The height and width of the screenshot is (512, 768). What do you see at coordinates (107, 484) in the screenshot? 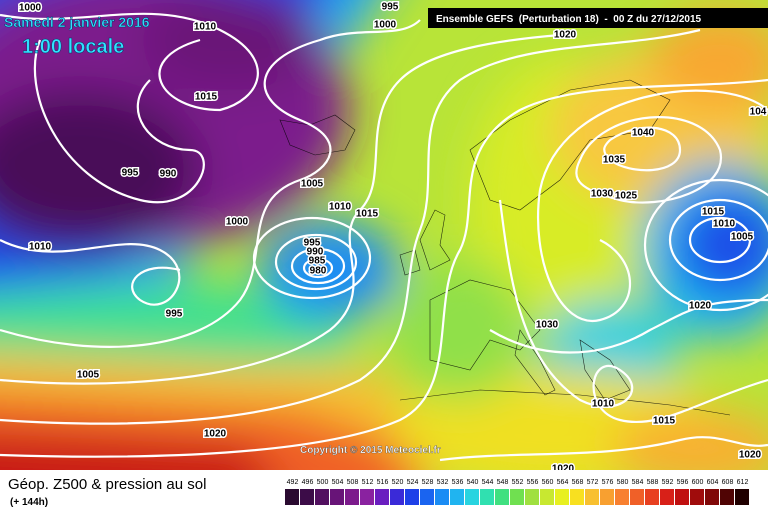
I see `footer-title: Géop. Z500 & pression au sol` at bounding box center [107, 484].